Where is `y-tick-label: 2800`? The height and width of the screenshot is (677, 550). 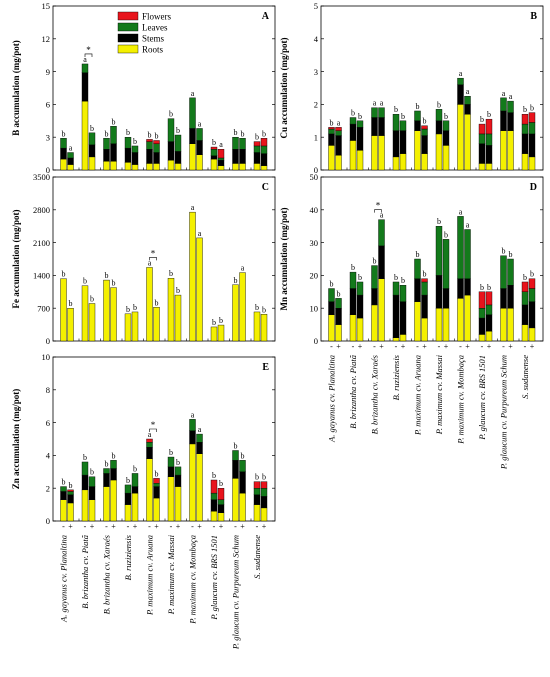
y-tick-label: 2800 is located at coordinates (41, 210).